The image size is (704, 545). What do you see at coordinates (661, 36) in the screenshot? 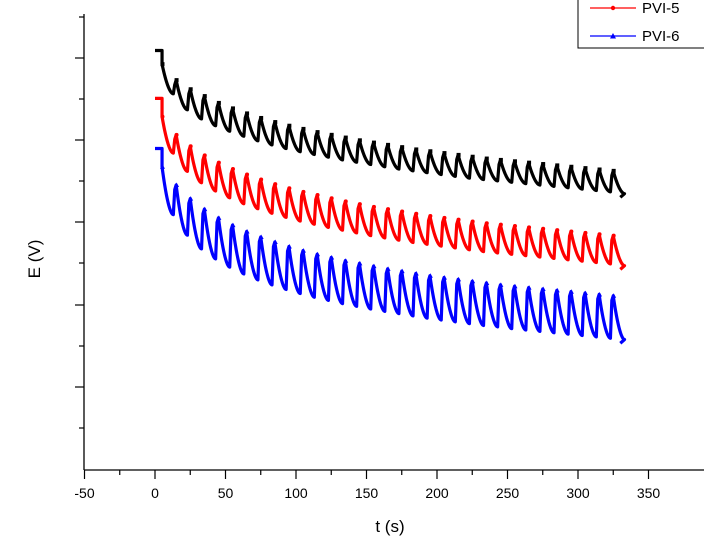
I see `legend-label-pvi-6: PVI-6` at bounding box center [661, 36].